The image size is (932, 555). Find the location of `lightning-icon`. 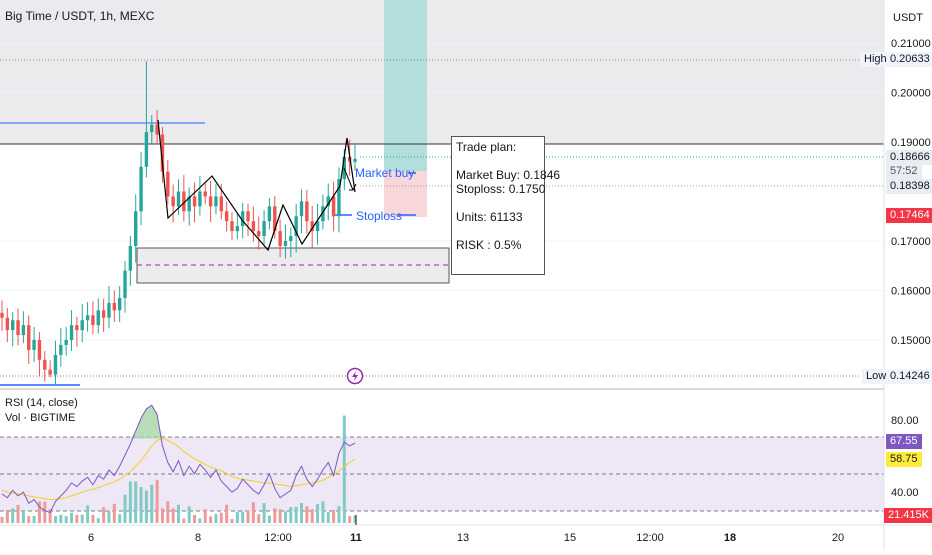

lightning-icon is located at coordinates (355, 376).